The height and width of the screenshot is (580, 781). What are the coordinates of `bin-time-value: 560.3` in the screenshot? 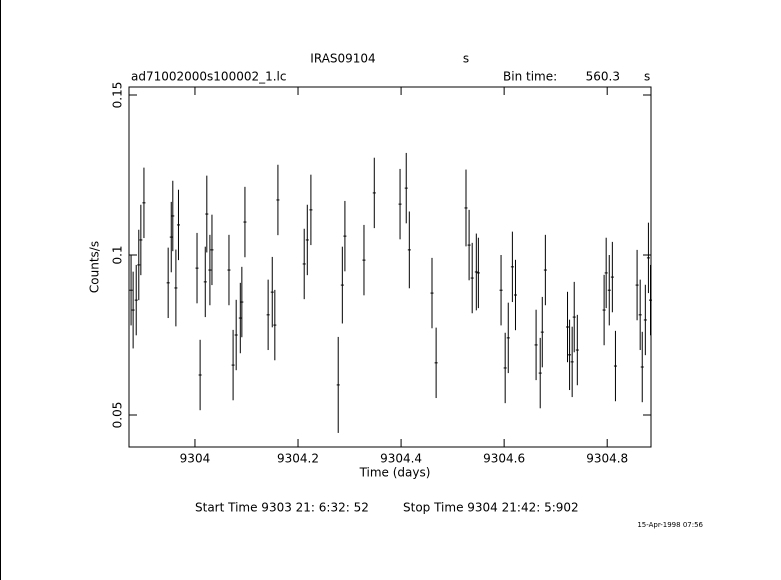 It's located at (603, 77).